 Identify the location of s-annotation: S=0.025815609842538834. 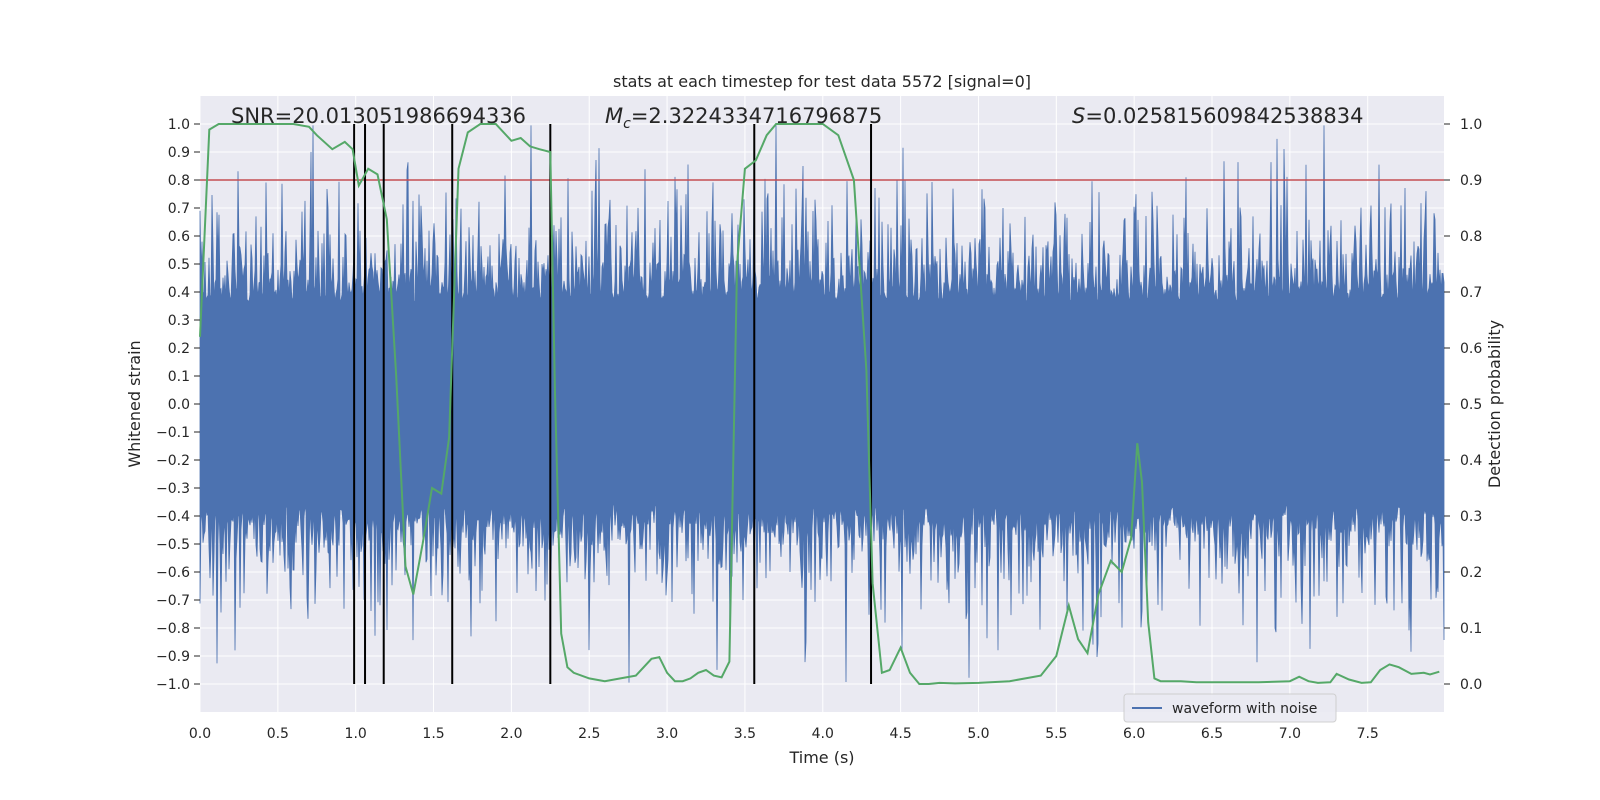
(1217, 116).